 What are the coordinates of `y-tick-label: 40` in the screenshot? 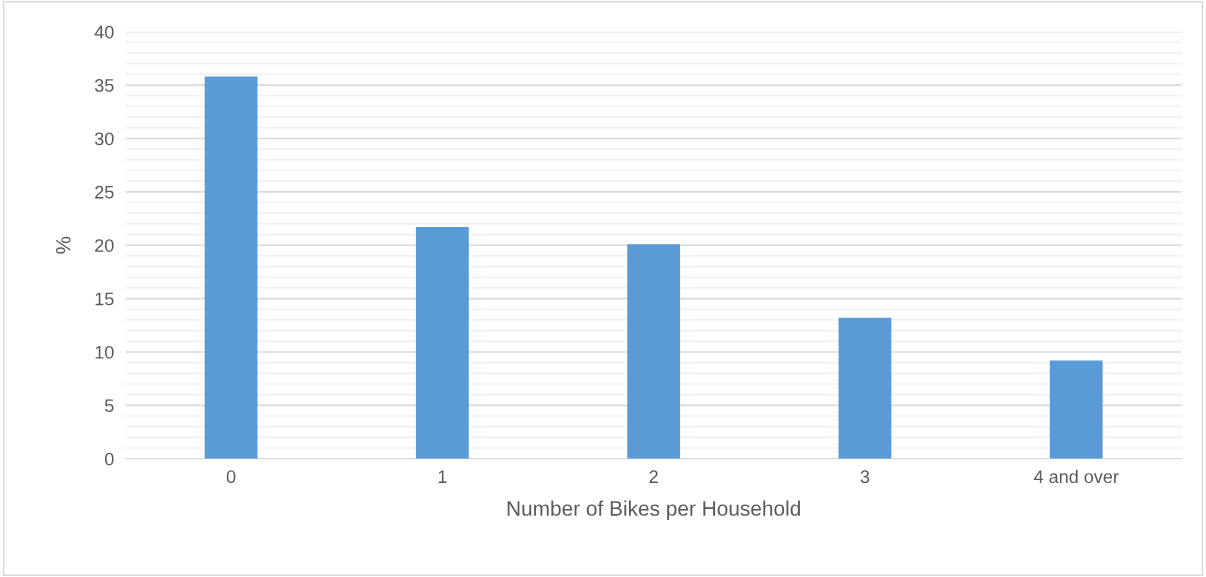 It's located at (104, 32).